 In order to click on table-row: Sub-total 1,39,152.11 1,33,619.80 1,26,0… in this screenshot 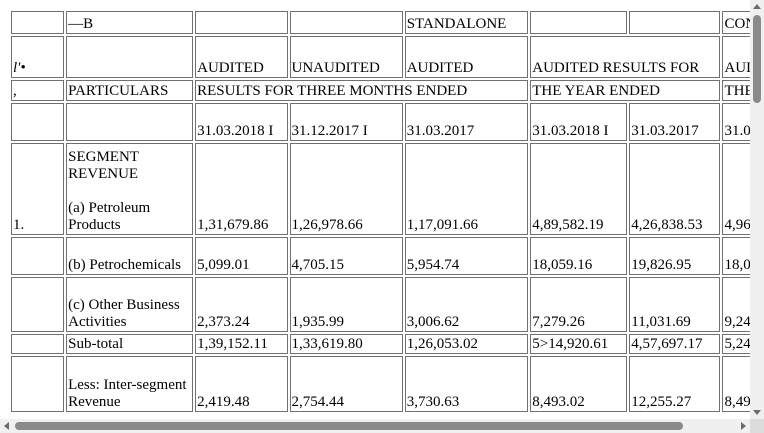, I will do `click(380, 344)`.